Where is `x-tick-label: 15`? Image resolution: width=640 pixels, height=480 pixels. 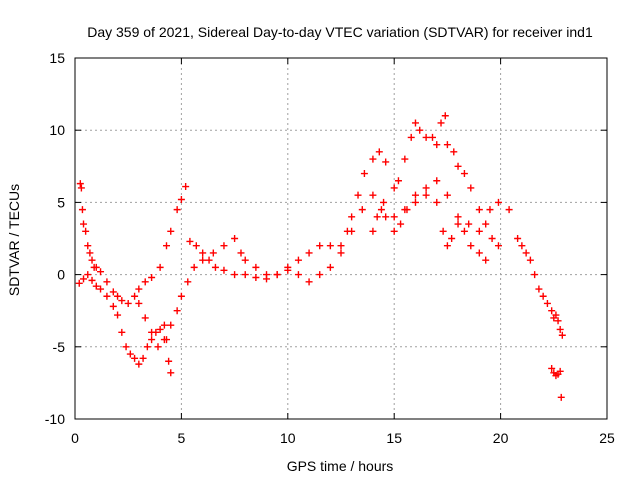 x-tick-label: 15 is located at coordinates (394, 438).